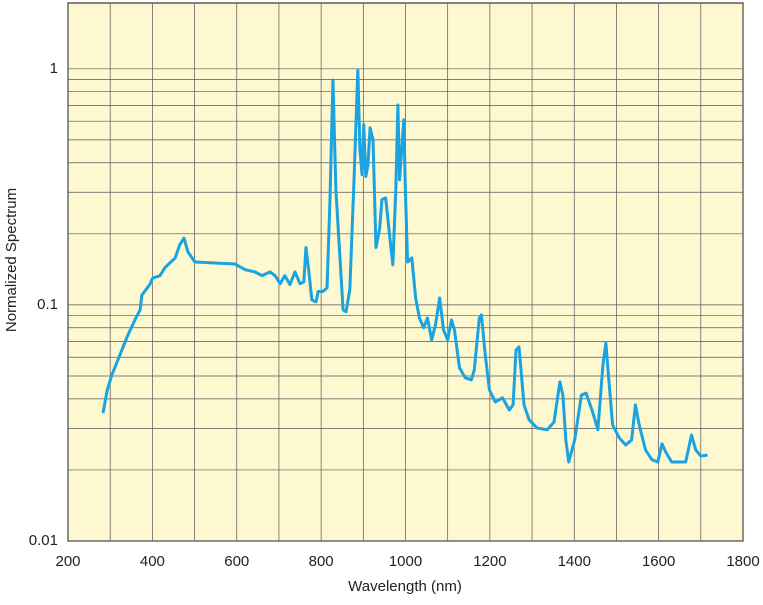 The image size is (763, 605). I want to click on x-tick-label: 400, so click(152, 561).